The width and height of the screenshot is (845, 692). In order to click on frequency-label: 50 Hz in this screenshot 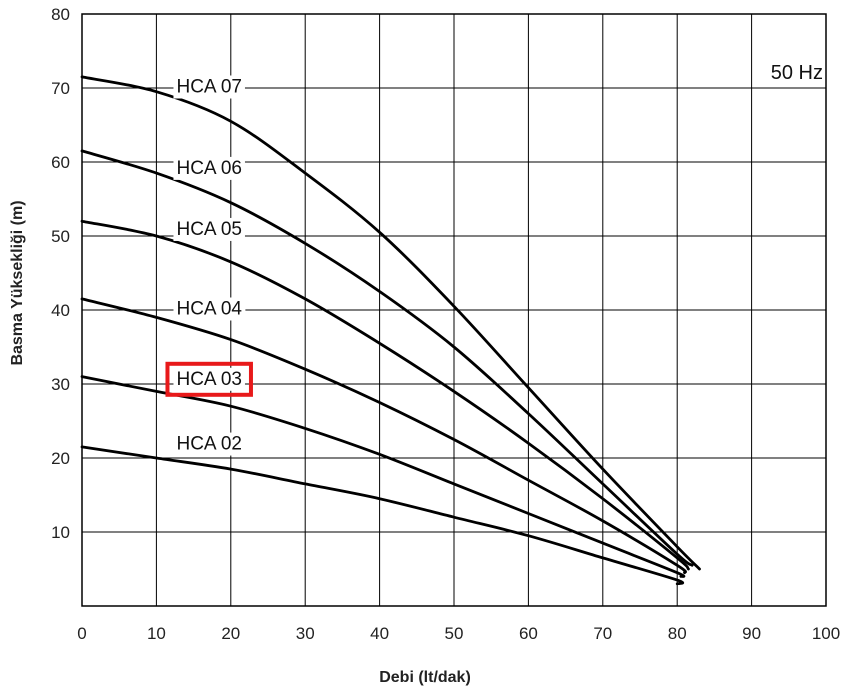, I will do `click(797, 73)`.